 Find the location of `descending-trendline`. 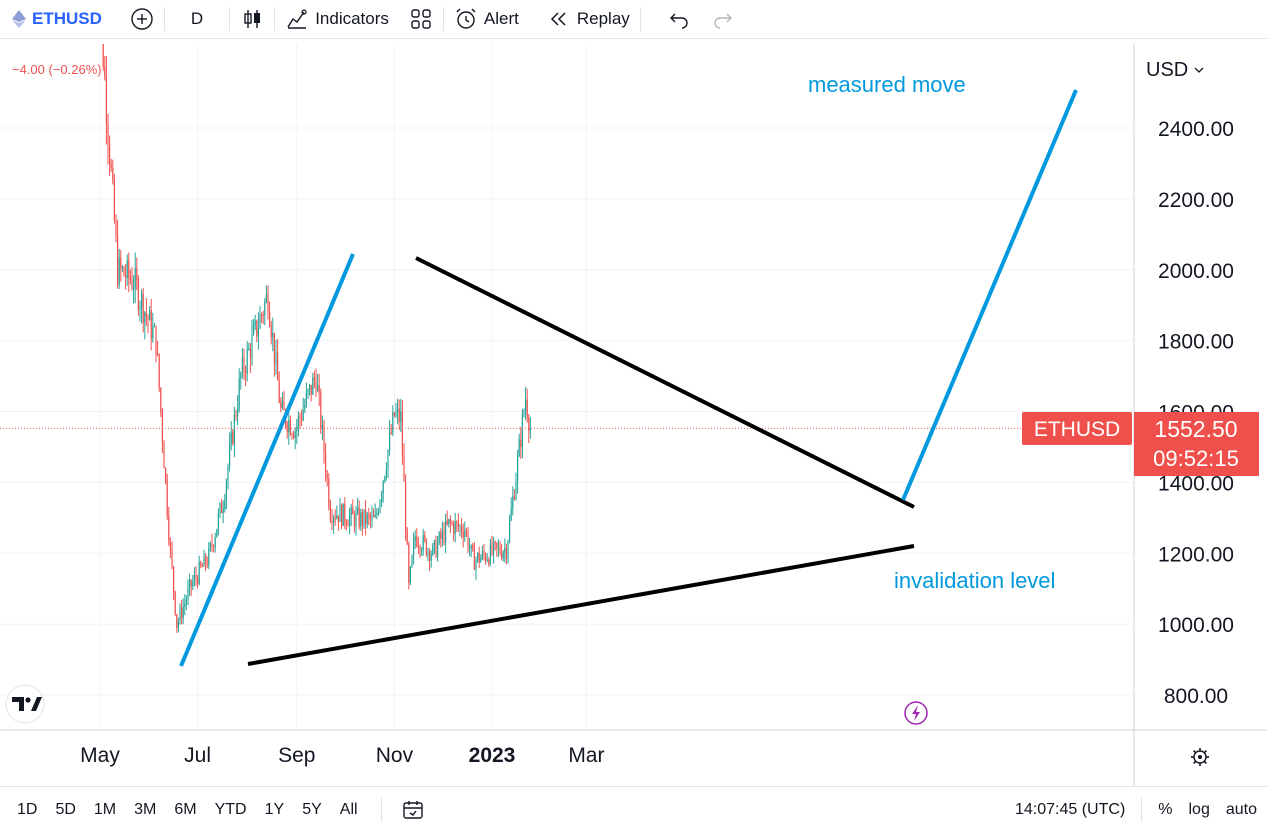

descending-trendline is located at coordinates (665, 382).